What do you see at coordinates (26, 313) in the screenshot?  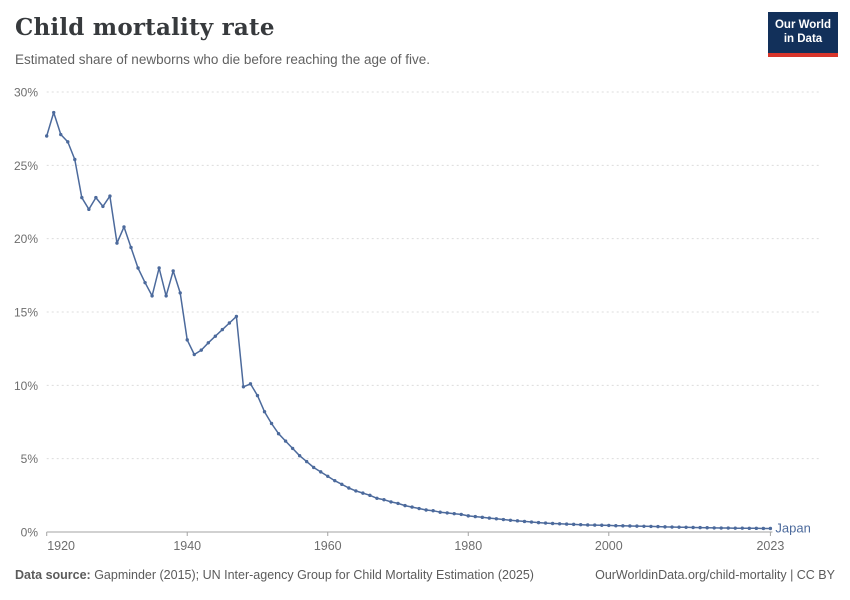 I see `y-axis-tick-label: 15%` at bounding box center [26, 313].